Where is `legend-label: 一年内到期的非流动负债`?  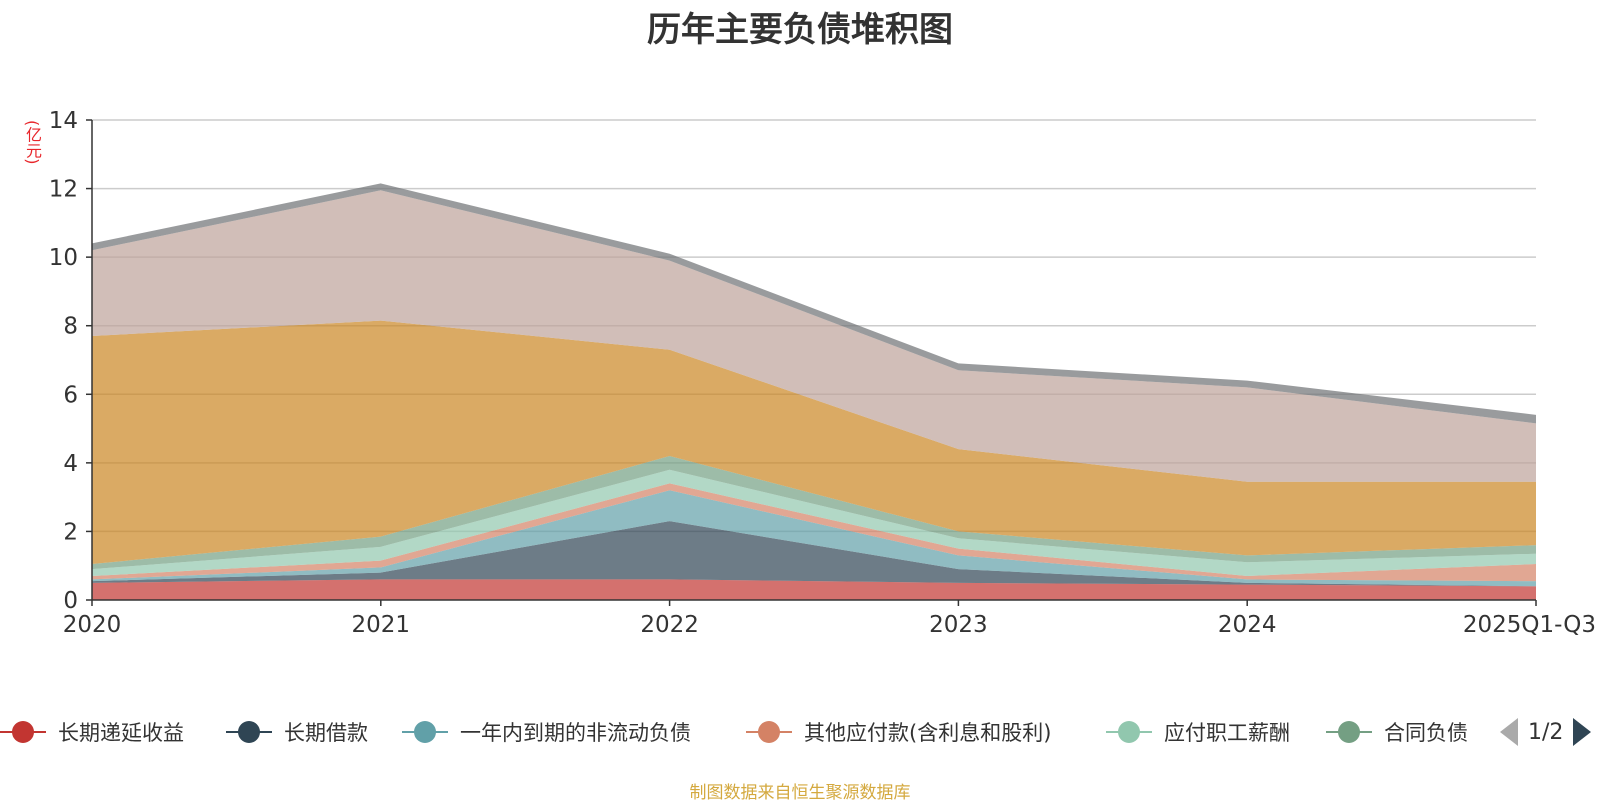 legend-label: 一年内到期的非流动负债 is located at coordinates (575, 733).